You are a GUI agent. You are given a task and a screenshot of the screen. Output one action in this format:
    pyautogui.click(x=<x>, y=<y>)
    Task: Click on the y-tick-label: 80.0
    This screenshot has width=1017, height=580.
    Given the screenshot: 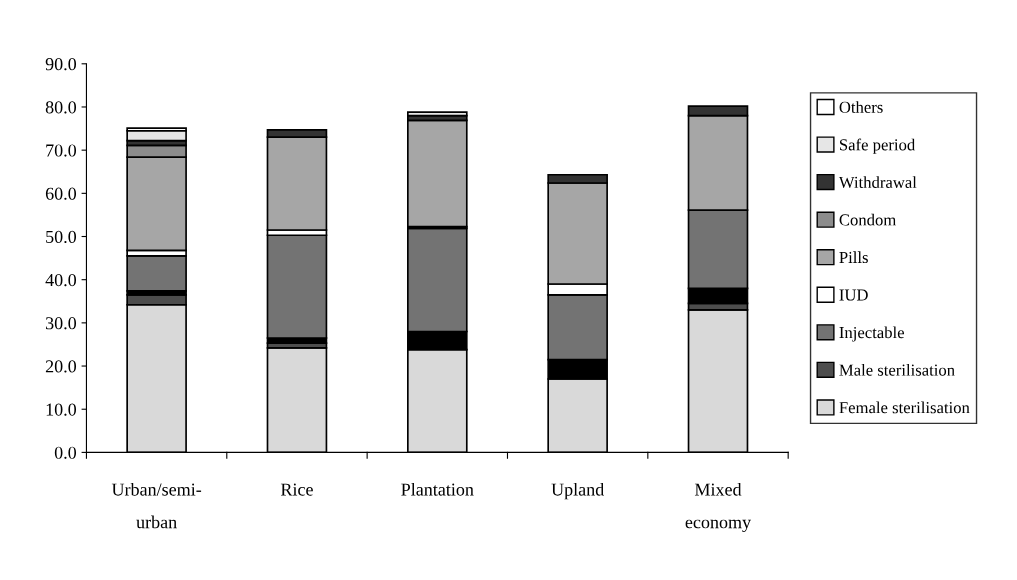 What is the action you would take?
    pyautogui.click(x=61, y=107)
    